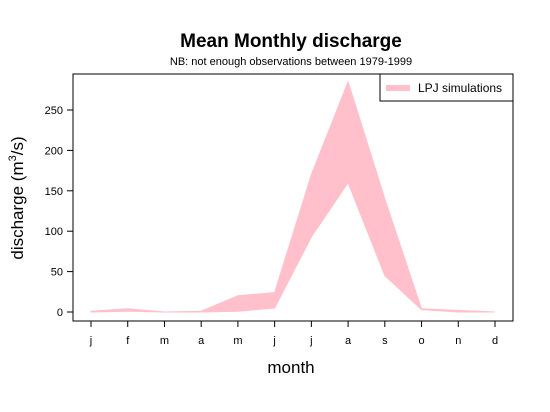  Describe the element at coordinates (128, 341) in the screenshot. I see `x-tick-label: f` at that location.